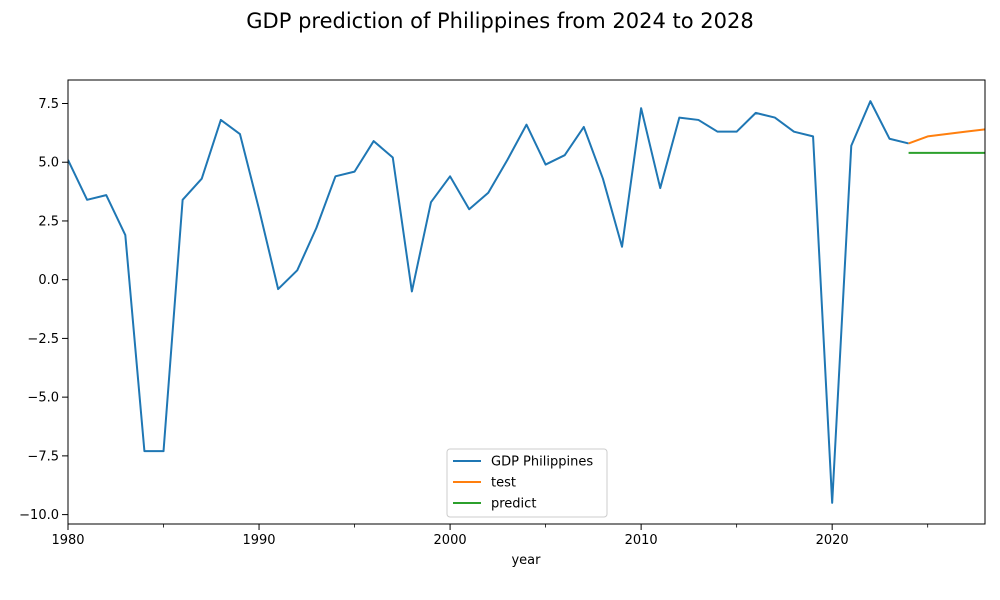 The width and height of the screenshot is (1000, 600). Describe the element at coordinates (48, 280) in the screenshot. I see `y-tick-label: 0.0` at that location.